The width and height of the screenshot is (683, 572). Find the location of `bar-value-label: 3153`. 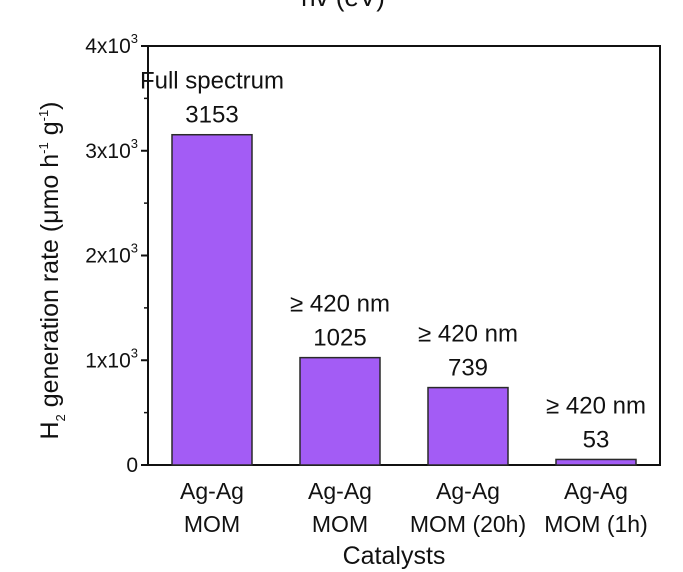

bar-value-label: 3153 is located at coordinates (211, 115).